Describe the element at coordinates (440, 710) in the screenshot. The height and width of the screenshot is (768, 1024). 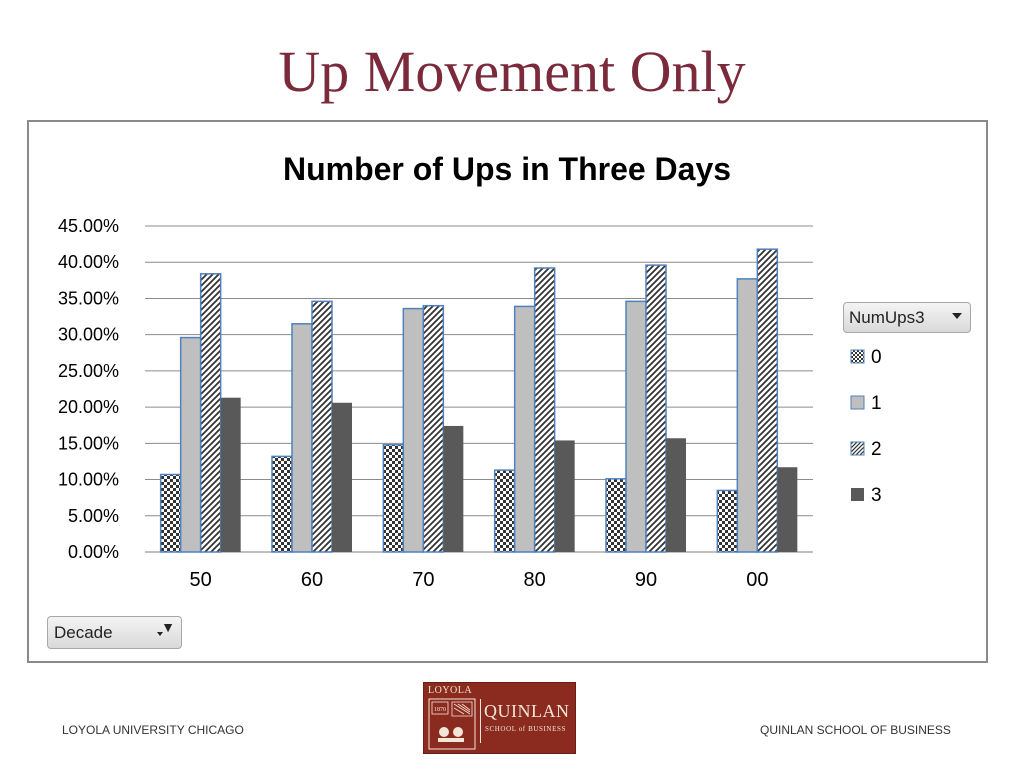
I see `seal-year: 1870` at that location.